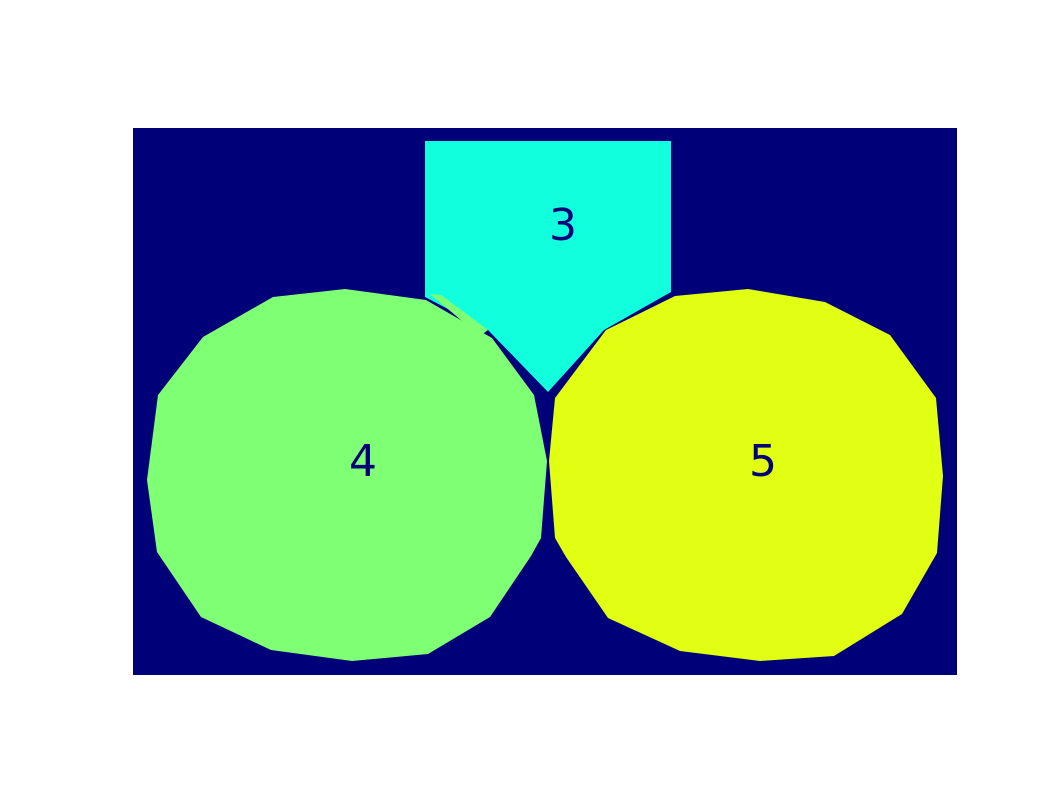  Describe the element at coordinates (548, 266) in the screenshot. I see `region-3-shape` at that location.